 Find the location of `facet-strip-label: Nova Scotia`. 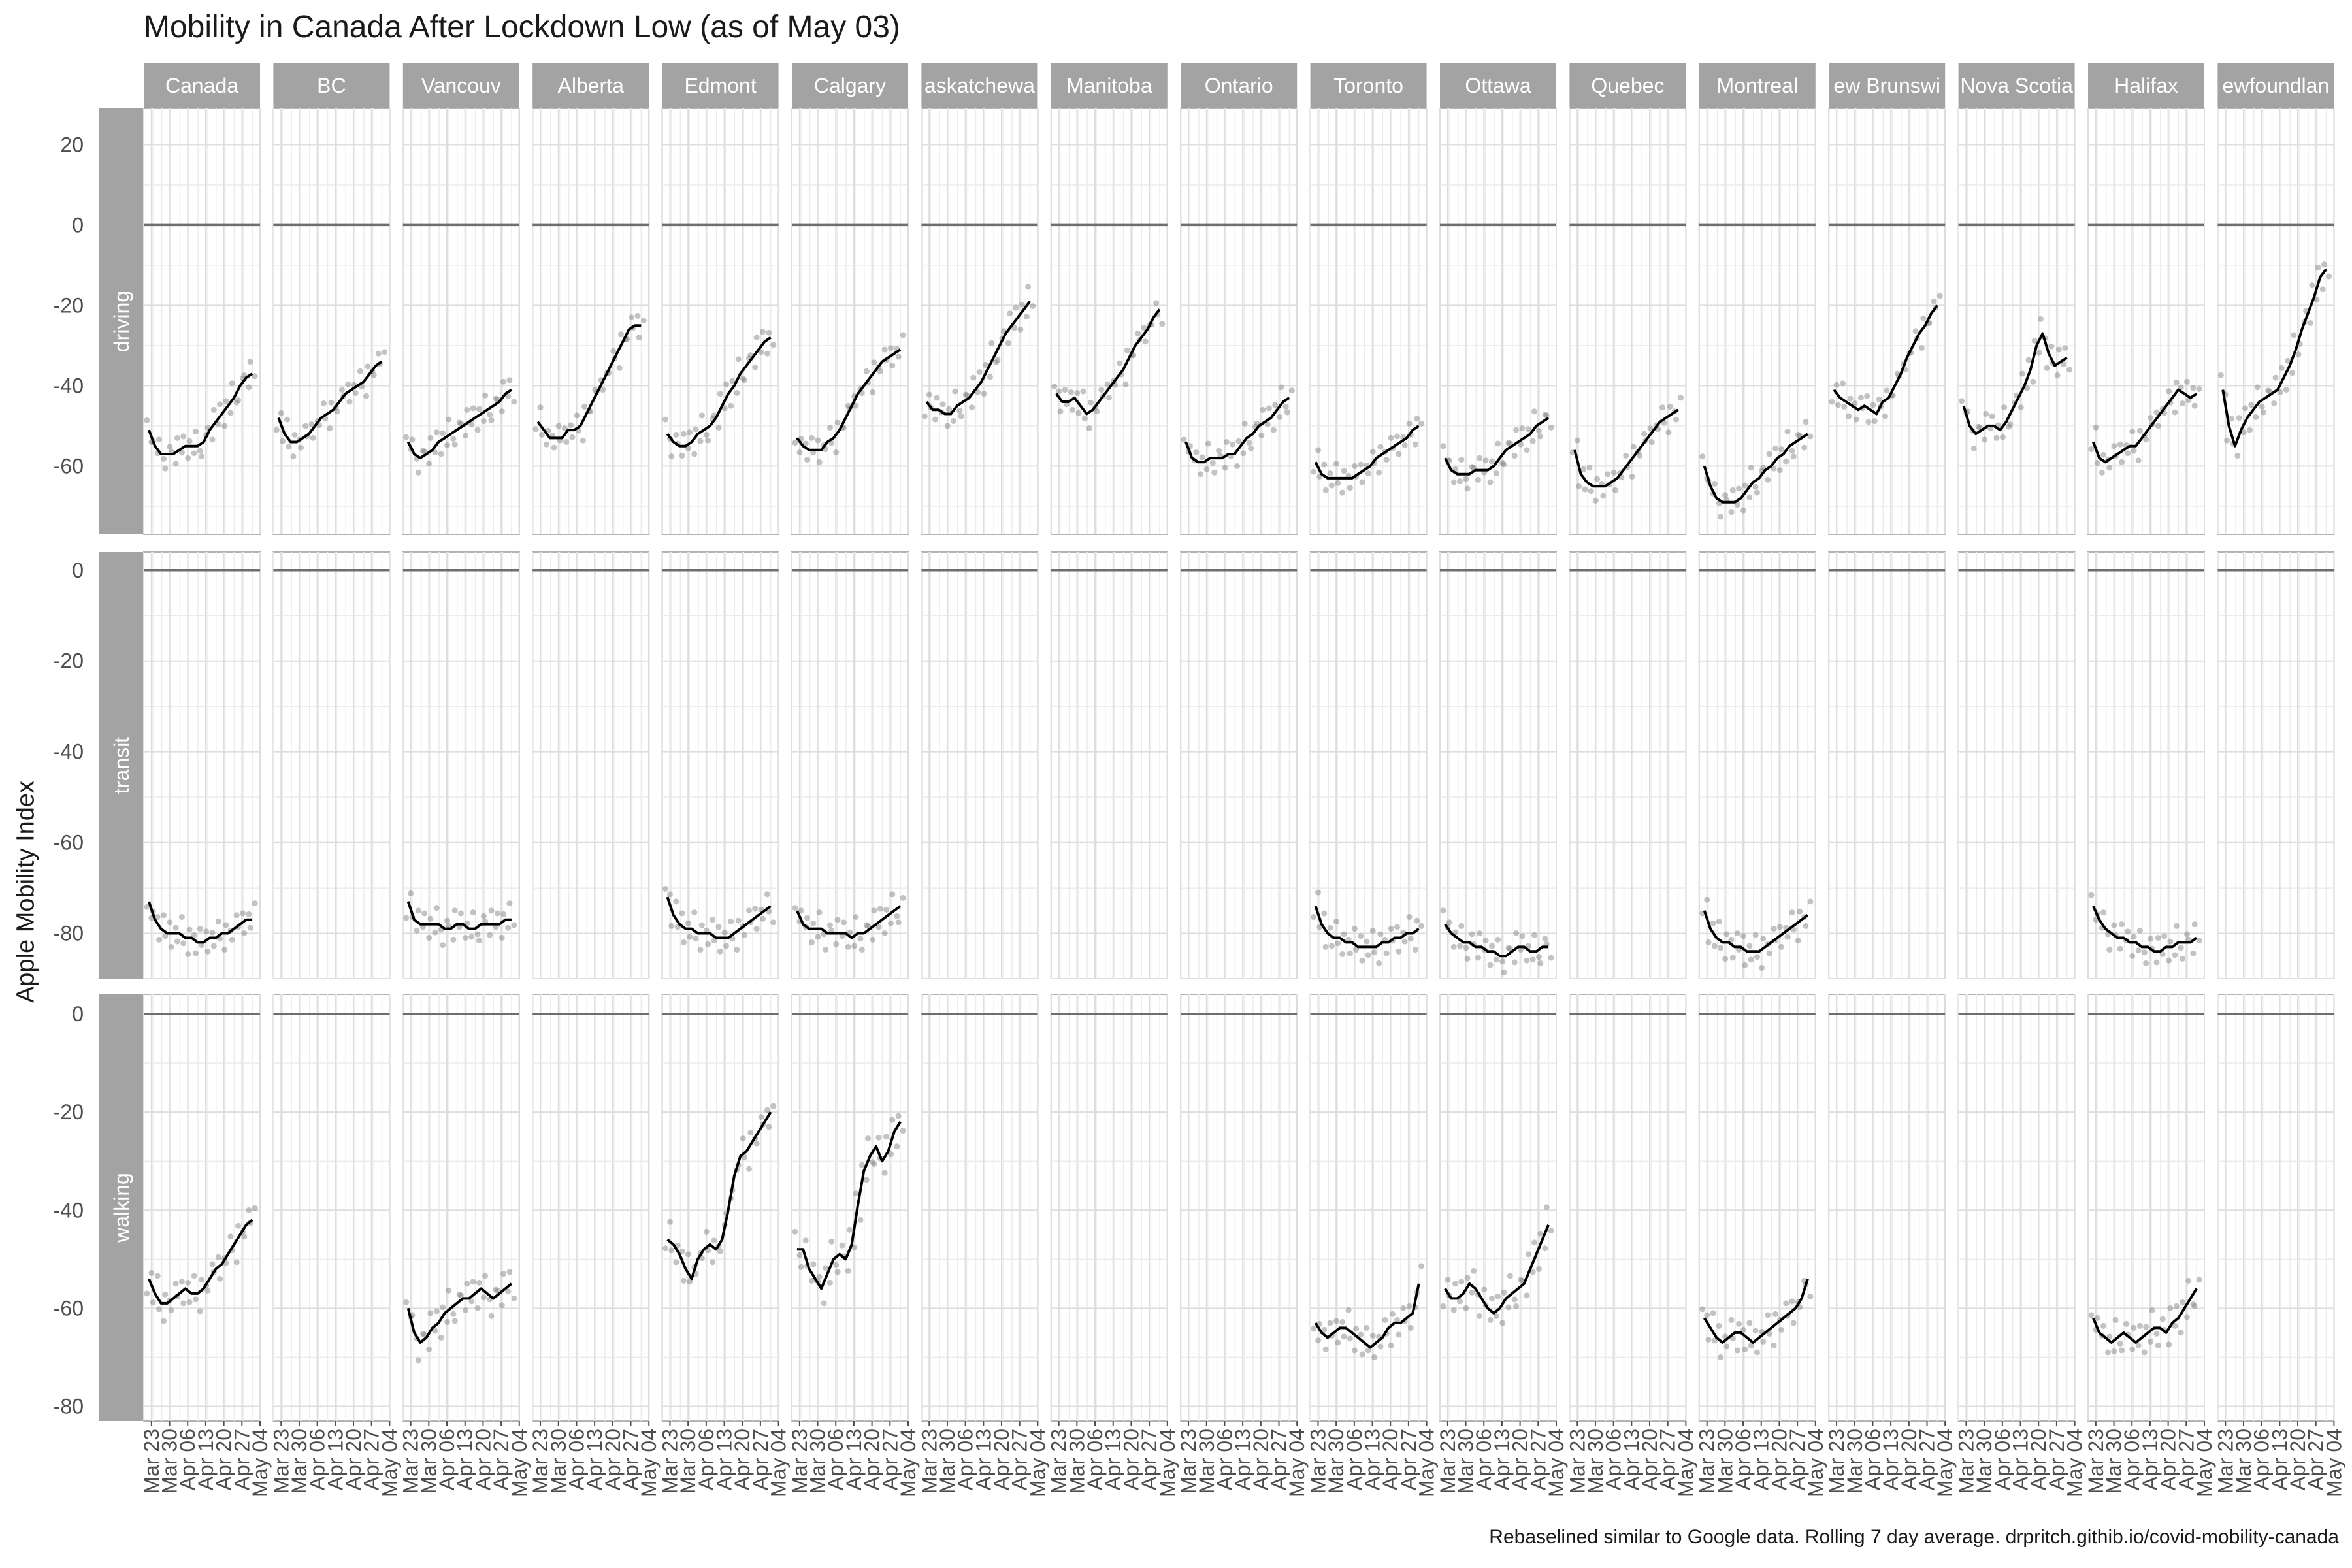

facet-strip-label: Nova Scotia is located at coordinates (2016, 85).